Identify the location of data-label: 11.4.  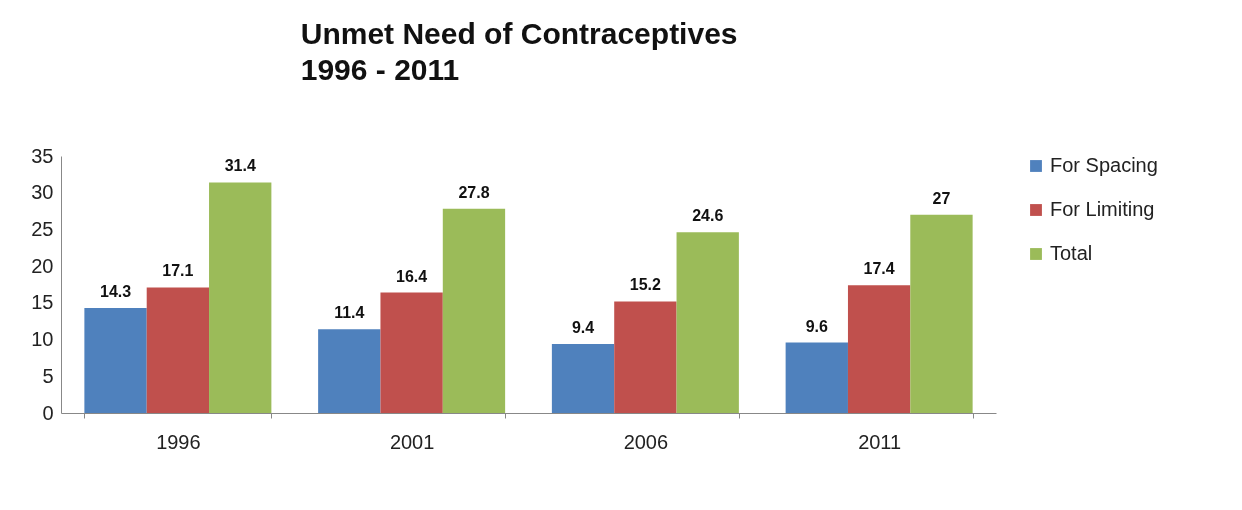
(349, 313).